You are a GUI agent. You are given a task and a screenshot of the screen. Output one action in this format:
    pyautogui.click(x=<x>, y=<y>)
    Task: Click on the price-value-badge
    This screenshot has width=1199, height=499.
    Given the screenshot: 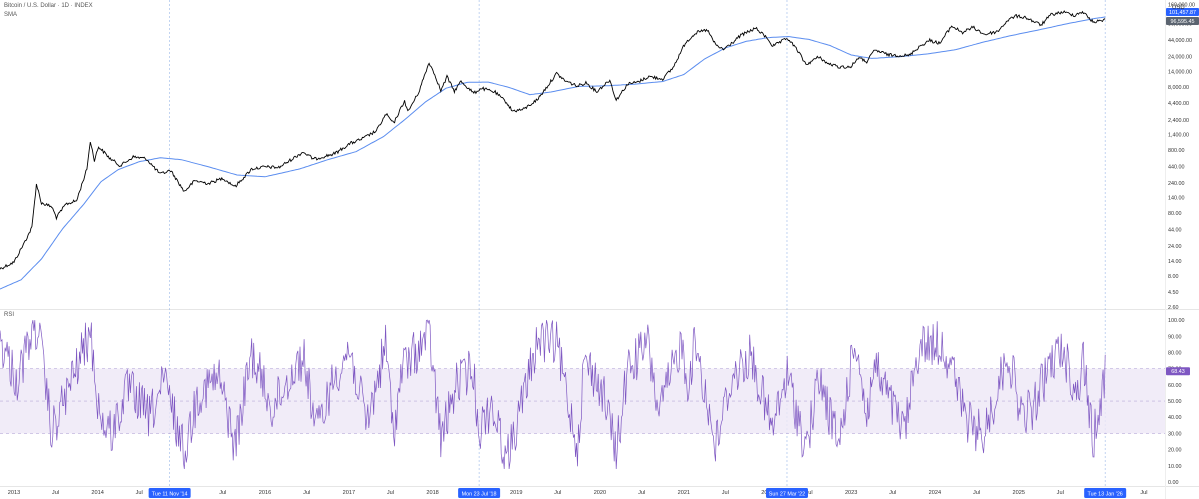 What is the action you would take?
    pyautogui.click(x=1182, y=11)
    